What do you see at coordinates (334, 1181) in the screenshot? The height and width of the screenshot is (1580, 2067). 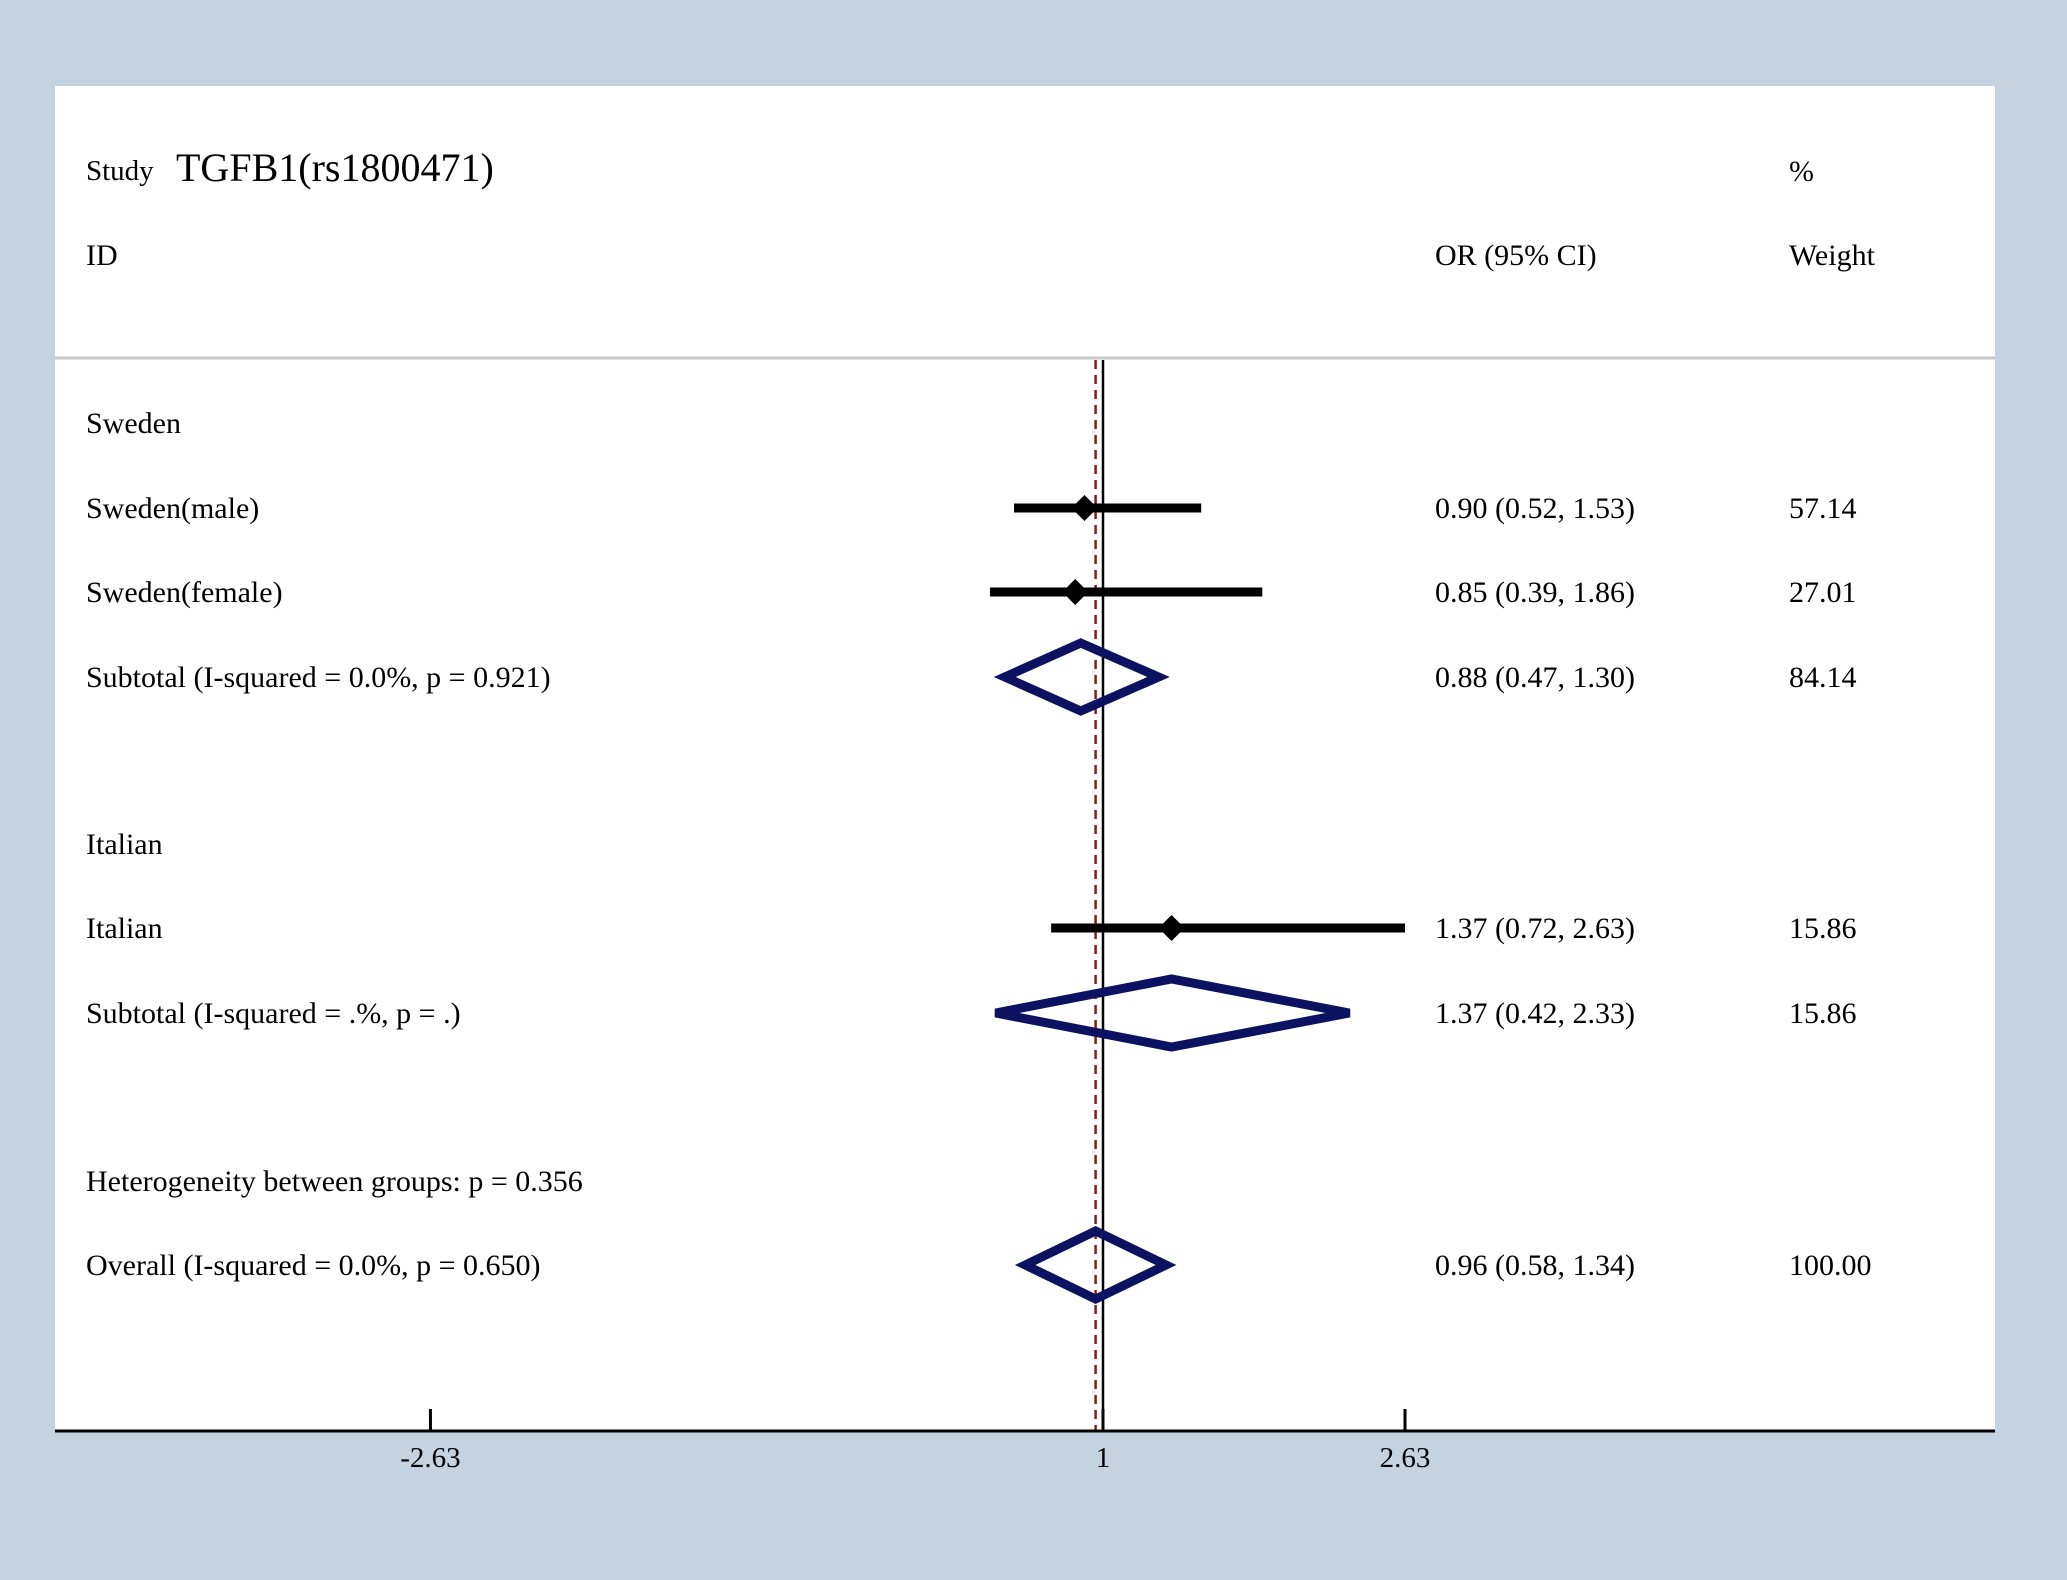 I see `heterogeneity-text: Heterogeneity between groups: p = 0.356` at bounding box center [334, 1181].